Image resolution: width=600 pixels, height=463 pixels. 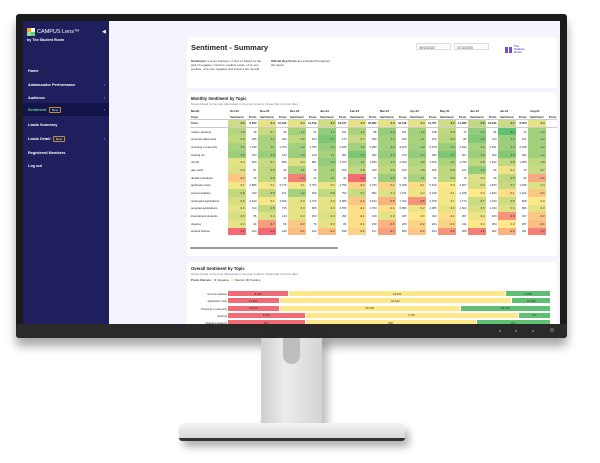 I want to click on sentiment-cell: -1.0, so click(x=537, y=231).